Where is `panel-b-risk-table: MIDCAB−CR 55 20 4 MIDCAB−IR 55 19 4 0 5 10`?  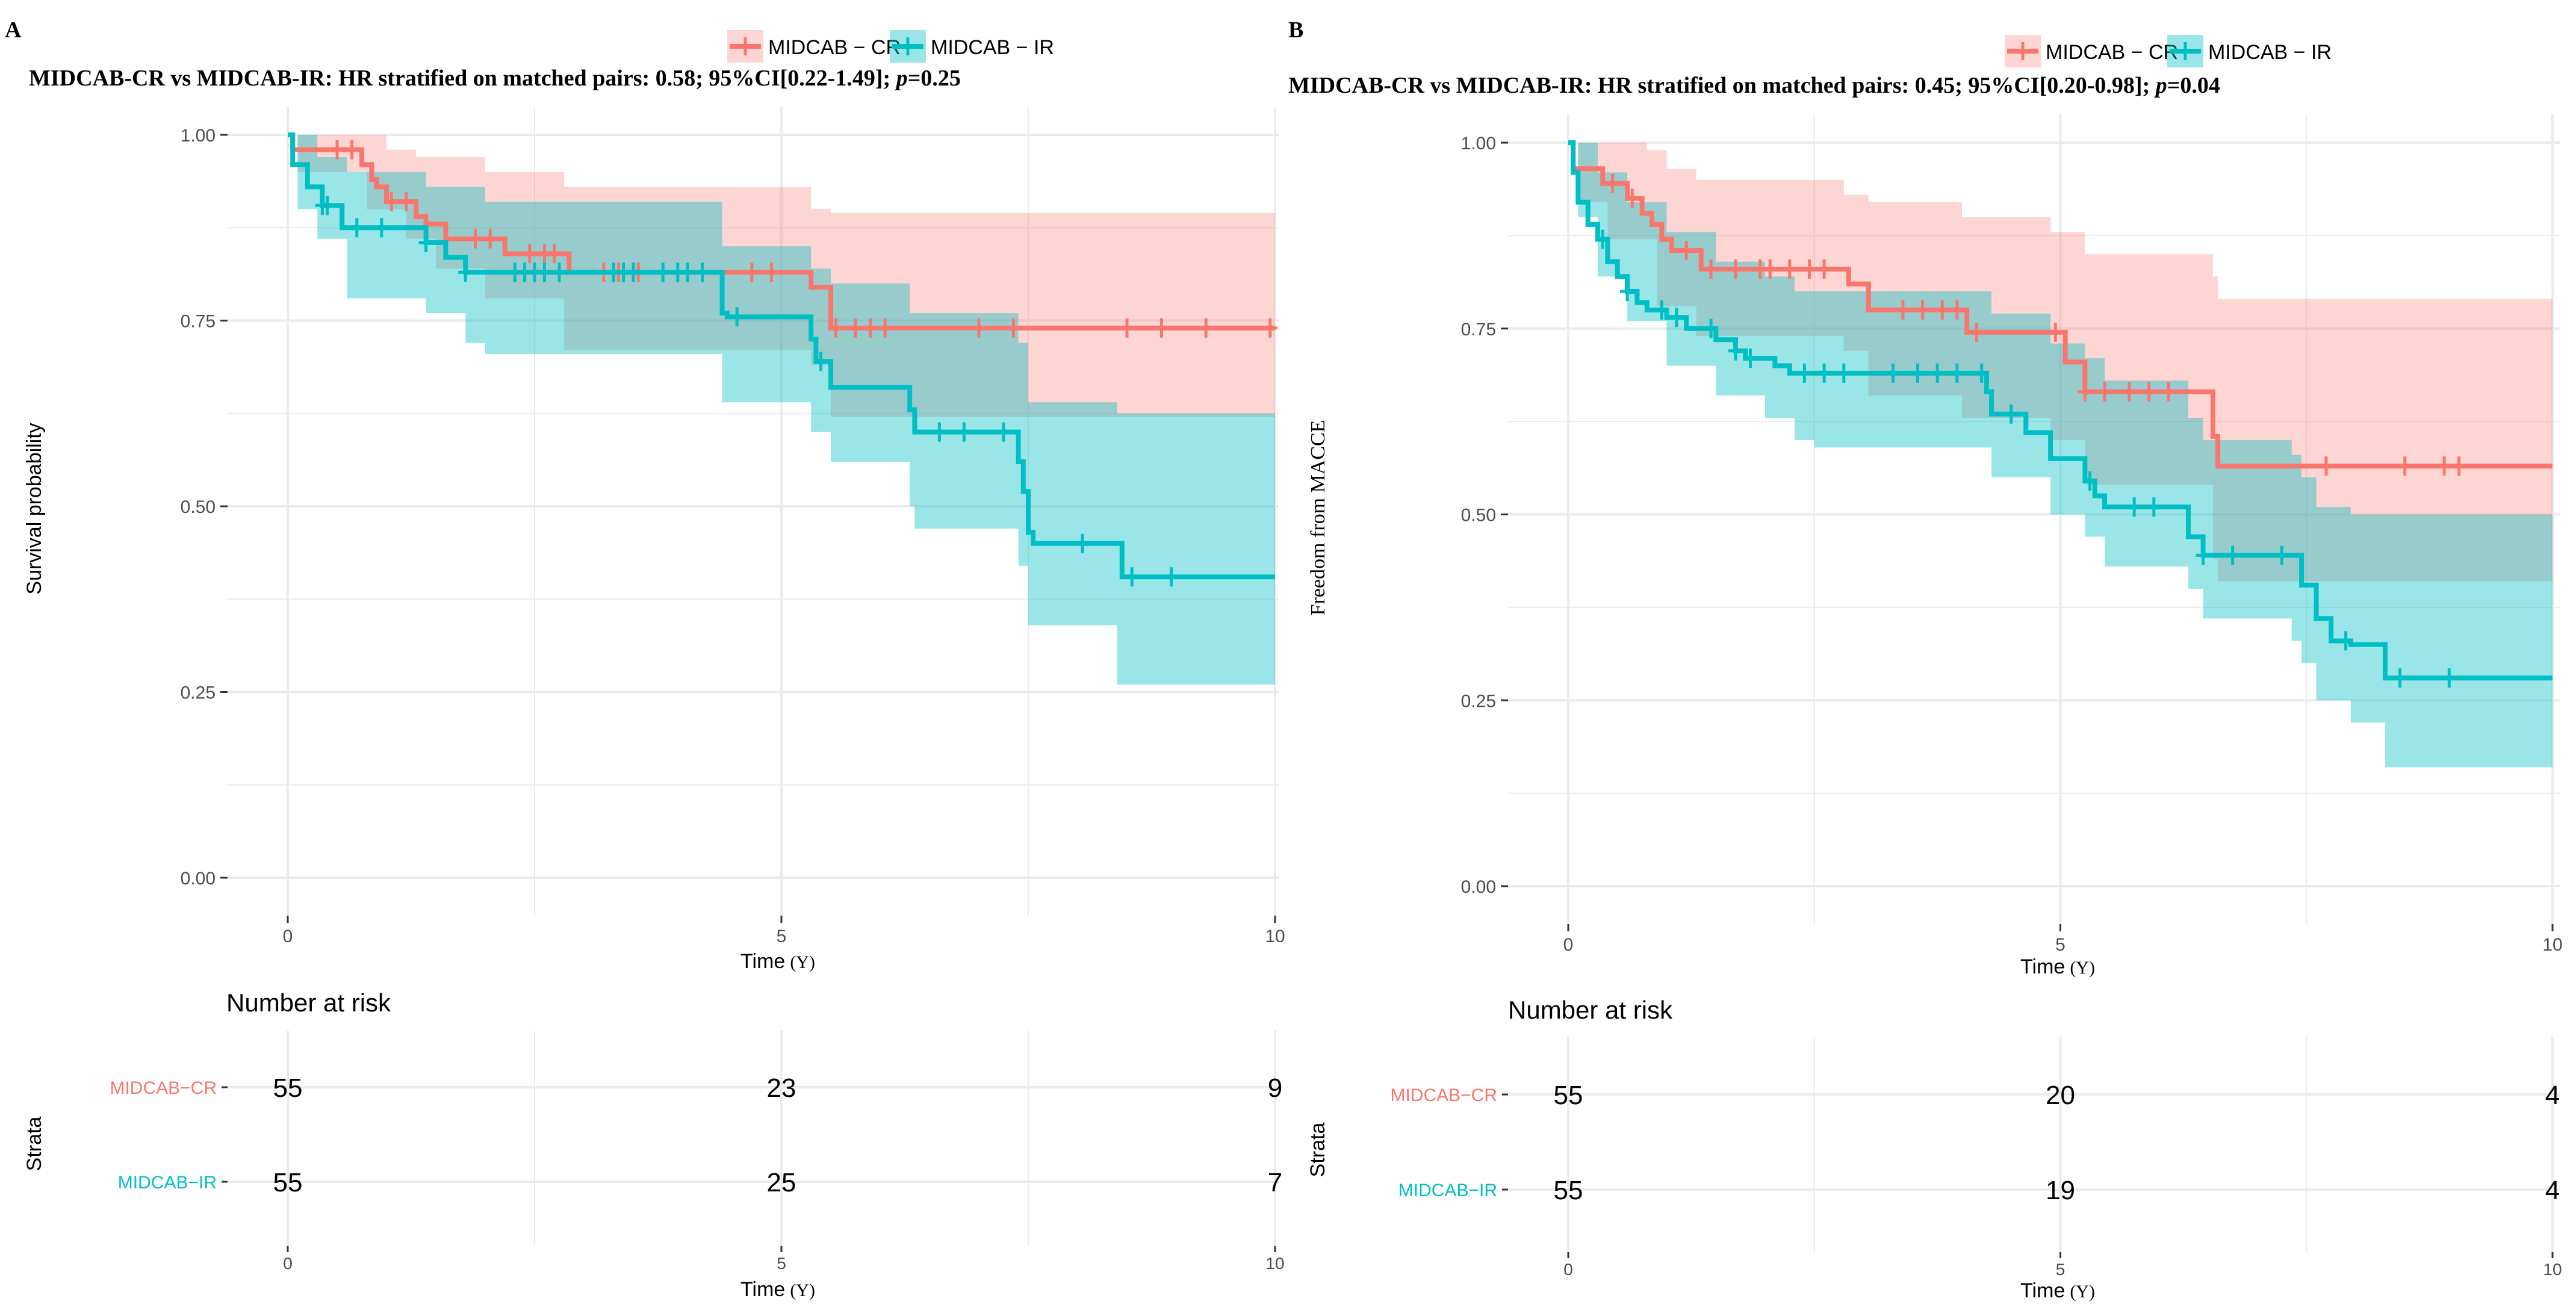 panel-b-risk-table: MIDCAB−CR 55 20 4 MIDCAB−IR 55 19 4 0 5 10 is located at coordinates (1976, 1158).